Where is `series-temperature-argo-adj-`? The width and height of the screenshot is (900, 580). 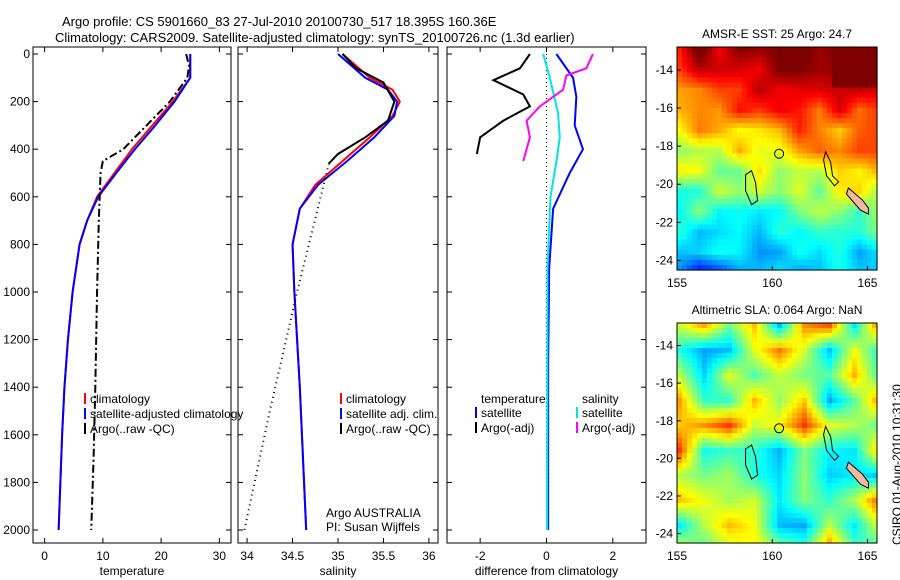
series-temperature-argo-adj- is located at coordinates (503, 104).